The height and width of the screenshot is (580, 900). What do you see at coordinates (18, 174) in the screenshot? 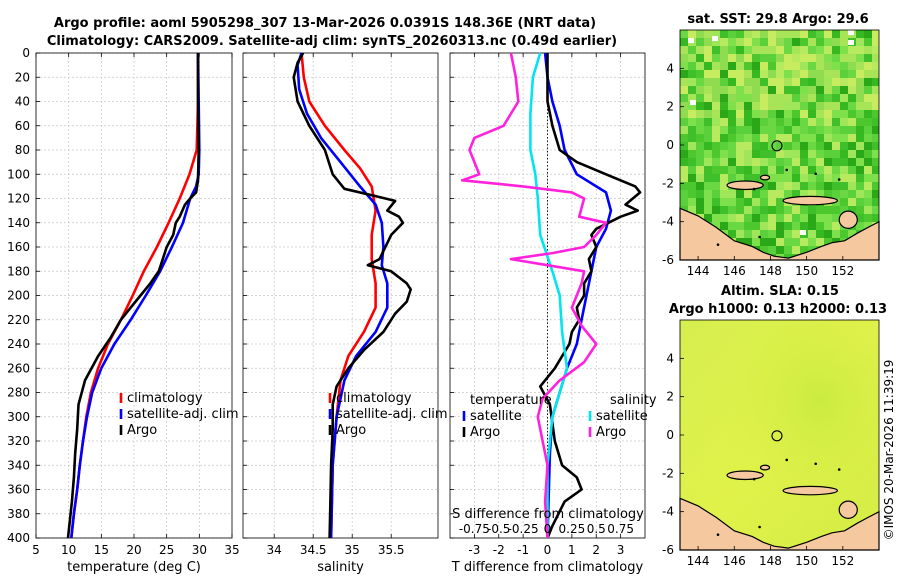
I see `y-tick-label: 100` at bounding box center [18, 174].